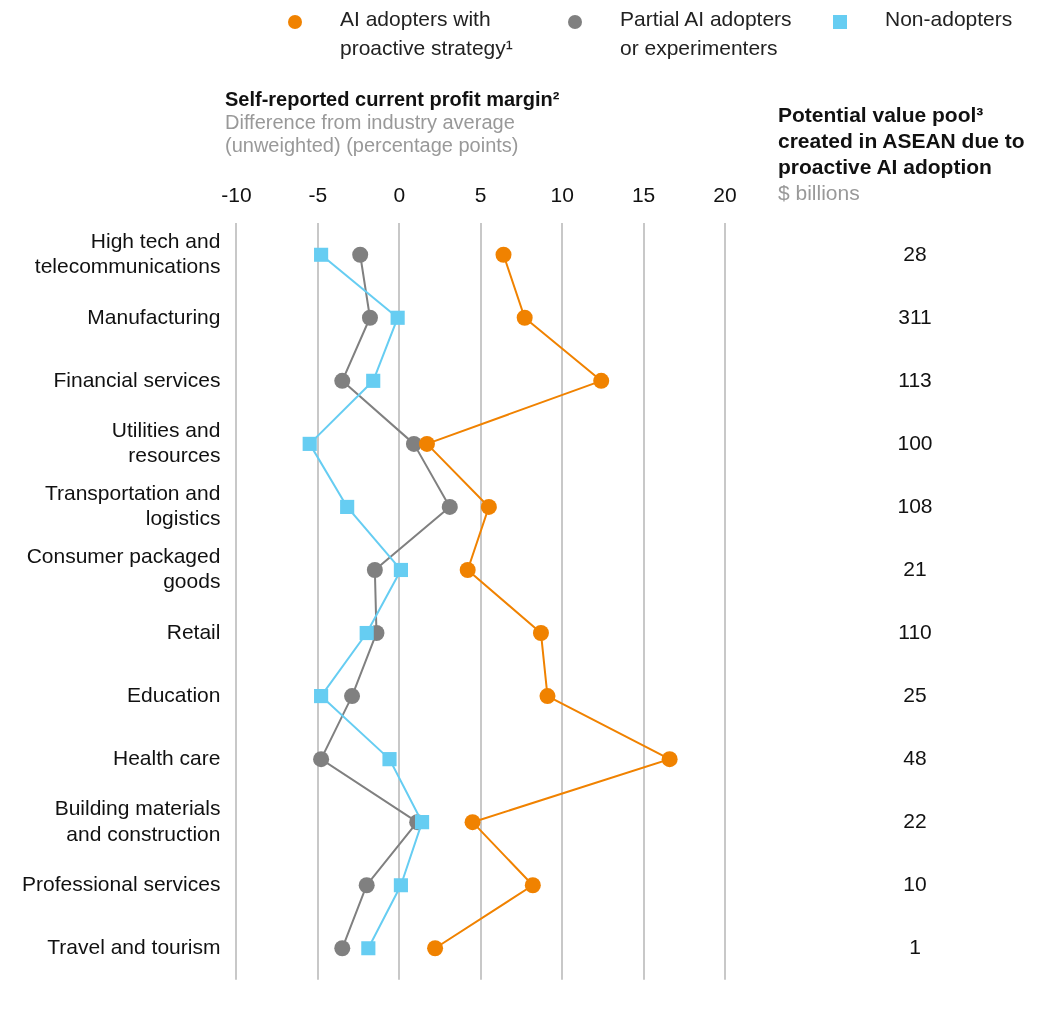 This screenshot has width=1060, height=1021. What do you see at coordinates (154, 316) in the screenshot?
I see `y-tick-label: Manufacturing` at bounding box center [154, 316].